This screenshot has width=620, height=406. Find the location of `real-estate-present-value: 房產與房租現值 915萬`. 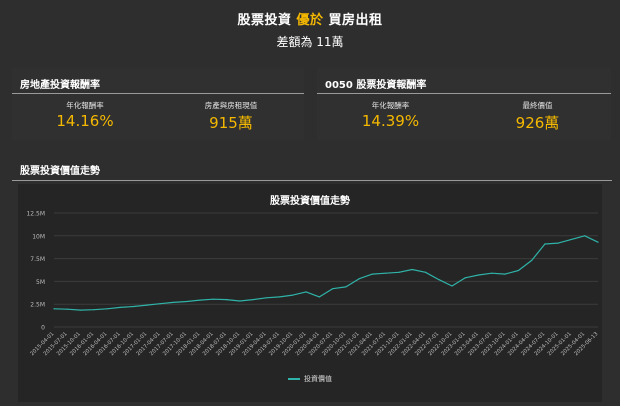

real-estate-present-value: 房產與房租現值 915萬 is located at coordinates (231, 116).